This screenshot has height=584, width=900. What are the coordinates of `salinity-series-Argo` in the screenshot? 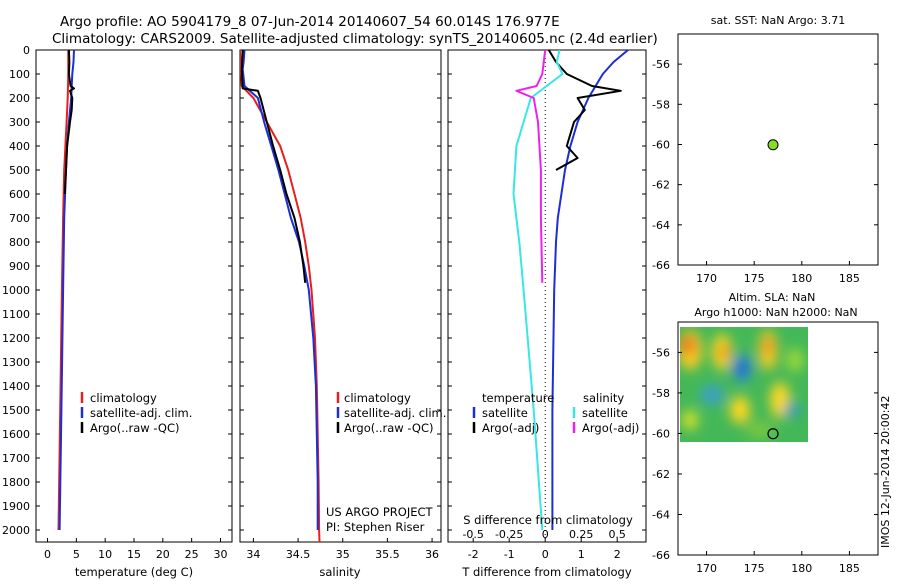 It's located at (273, 166).